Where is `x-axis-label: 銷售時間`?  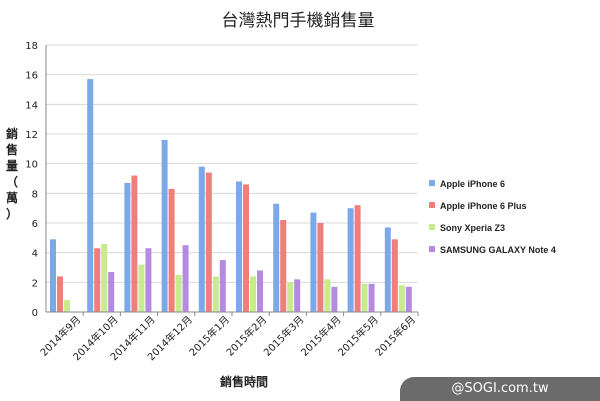 x-axis-label: 銷售時間 is located at coordinates (244, 381).